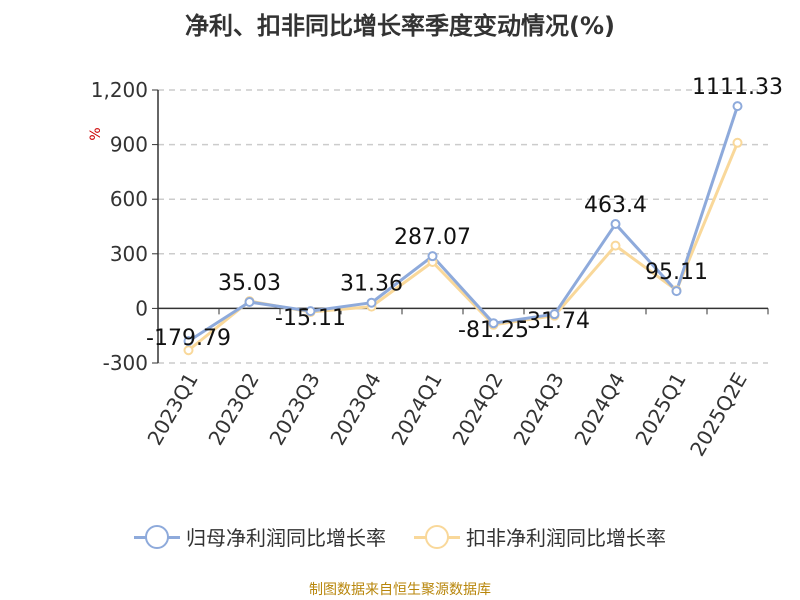  Describe the element at coordinates (599, 409) in the screenshot. I see `x-tick-label: 2024Q4` at that location.